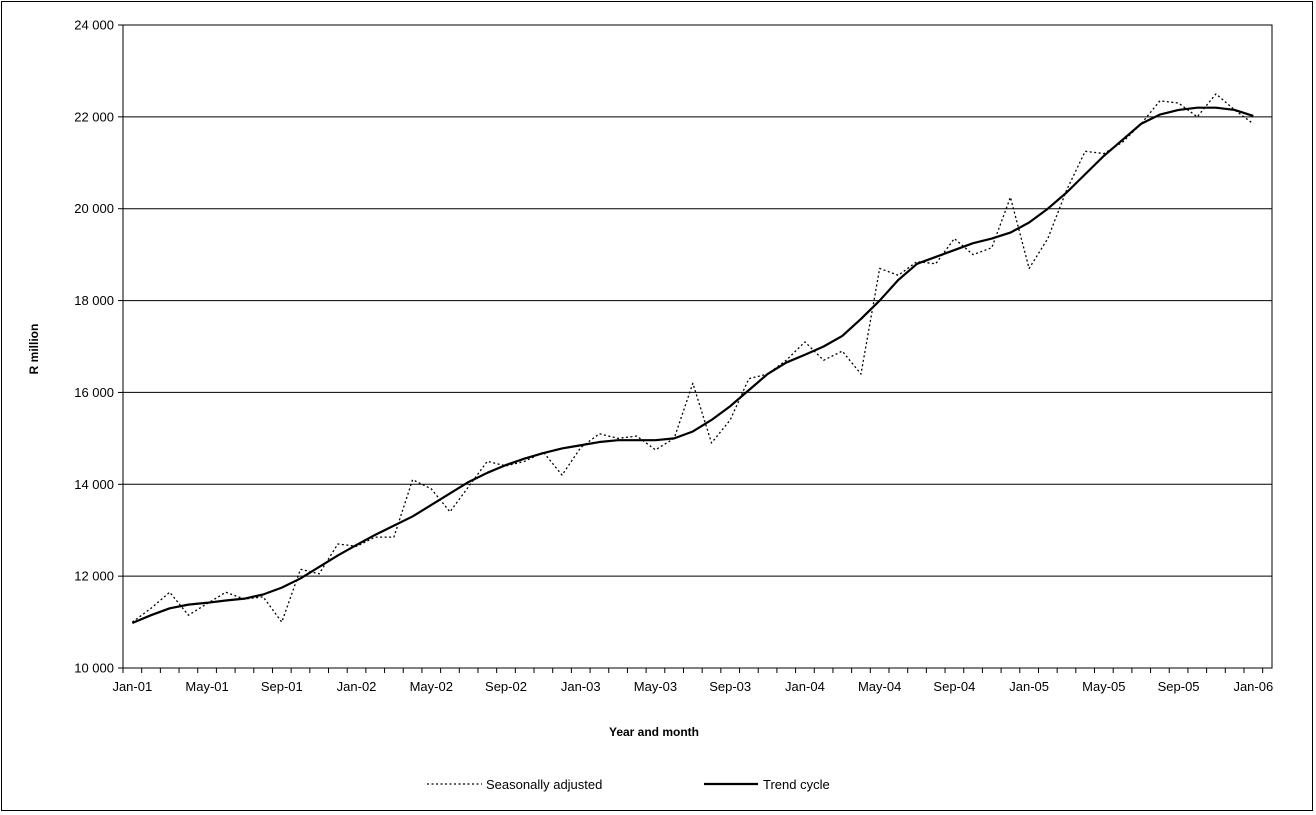 The height and width of the screenshot is (815, 1316). What do you see at coordinates (1253, 686) in the screenshot?
I see `x-tick-label: Jan-06` at bounding box center [1253, 686].